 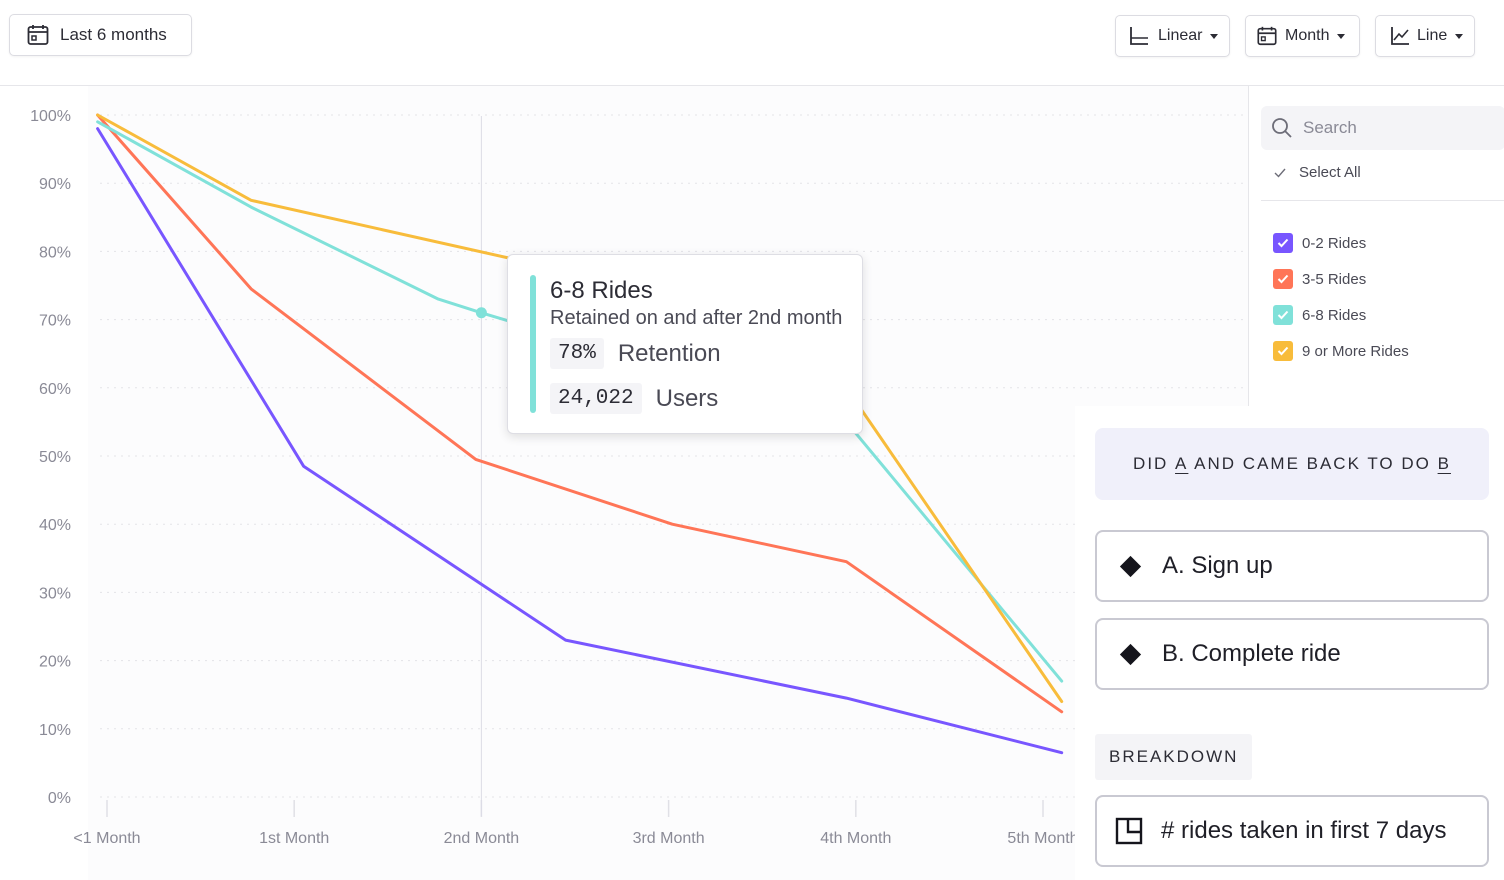 I want to click on search-box, so click(x=1382, y=128).